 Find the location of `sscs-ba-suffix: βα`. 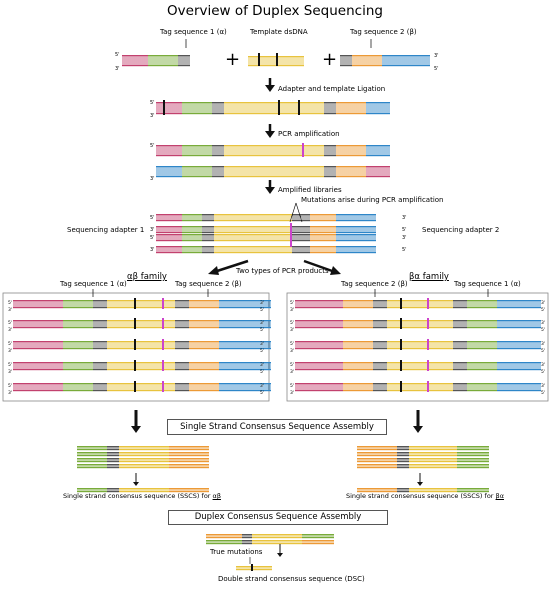

sscs-ba-suffix: βα is located at coordinates (499, 496).